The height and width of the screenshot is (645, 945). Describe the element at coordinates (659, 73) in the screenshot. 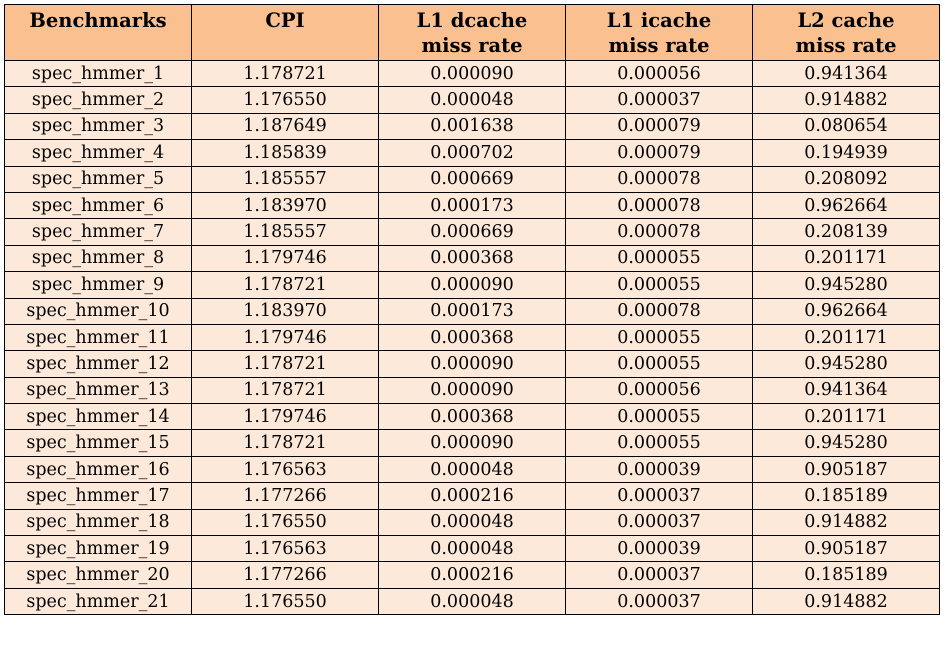

I see `cell-l1-icache-miss-rate: 0.000056` at that location.